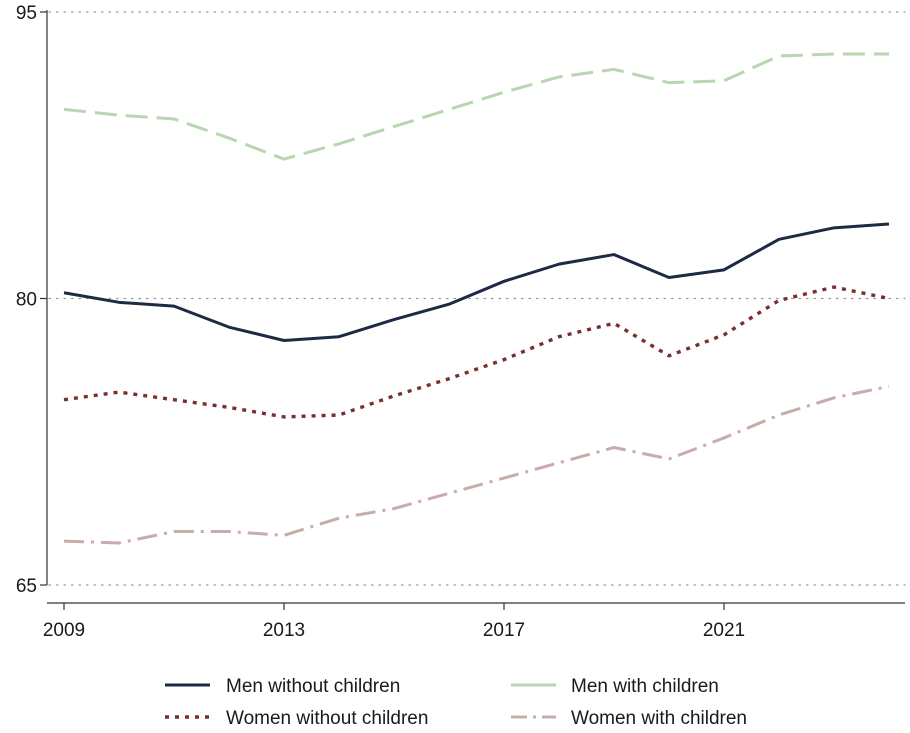 The image size is (910, 733). Describe the element at coordinates (64, 630) in the screenshot. I see `x-tick-label: 2009` at that location.